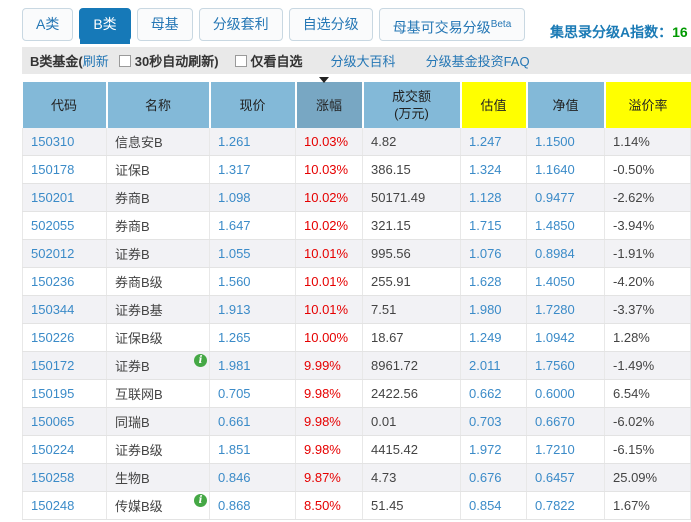  What do you see at coordinates (493, 225) in the screenshot?
I see `cell-est: 1.715` at bounding box center [493, 225].